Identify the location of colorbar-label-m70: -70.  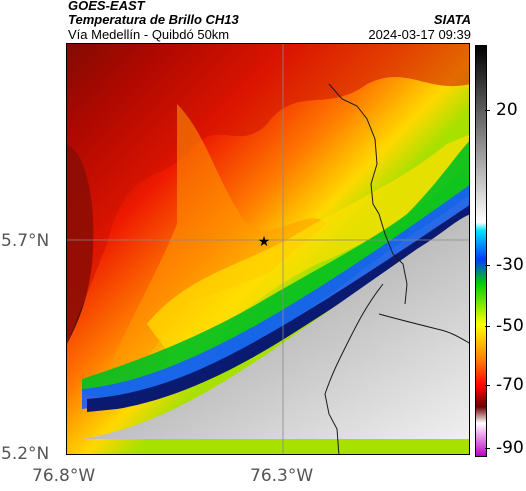
(510, 385).